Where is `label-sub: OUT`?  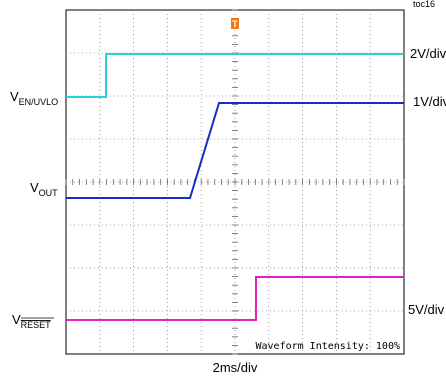 label-sub: OUT is located at coordinates (49, 193).